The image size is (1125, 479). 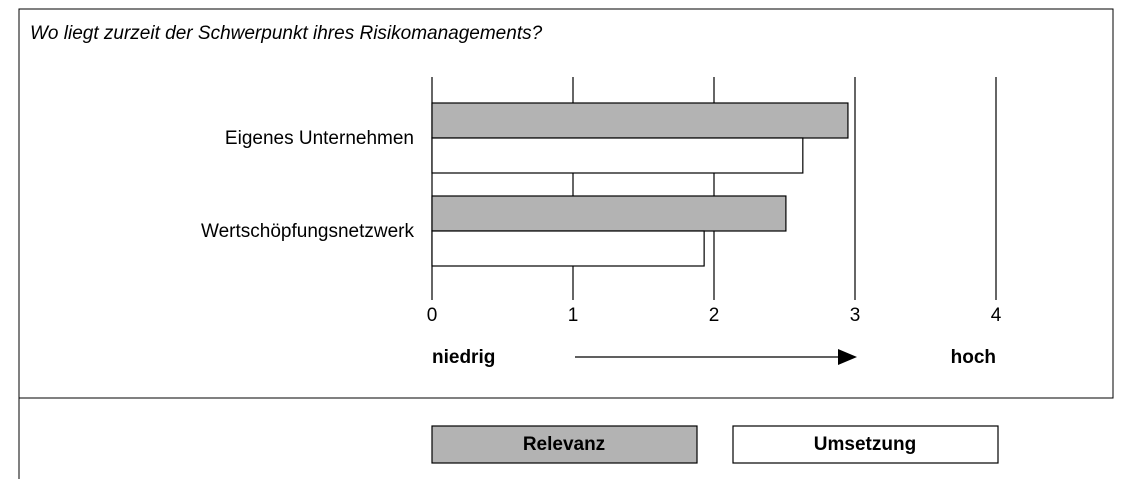 I want to click on y-tick-label: Wertschöpfungsnetzwerk, so click(x=307, y=231).